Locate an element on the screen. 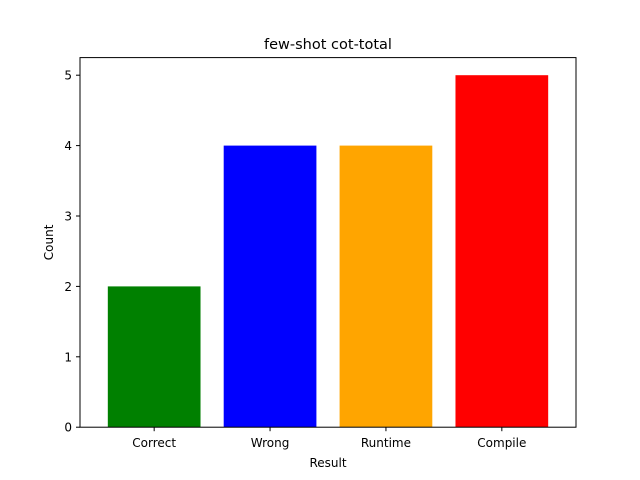  bar-wrong is located at coordinates (270, 286).